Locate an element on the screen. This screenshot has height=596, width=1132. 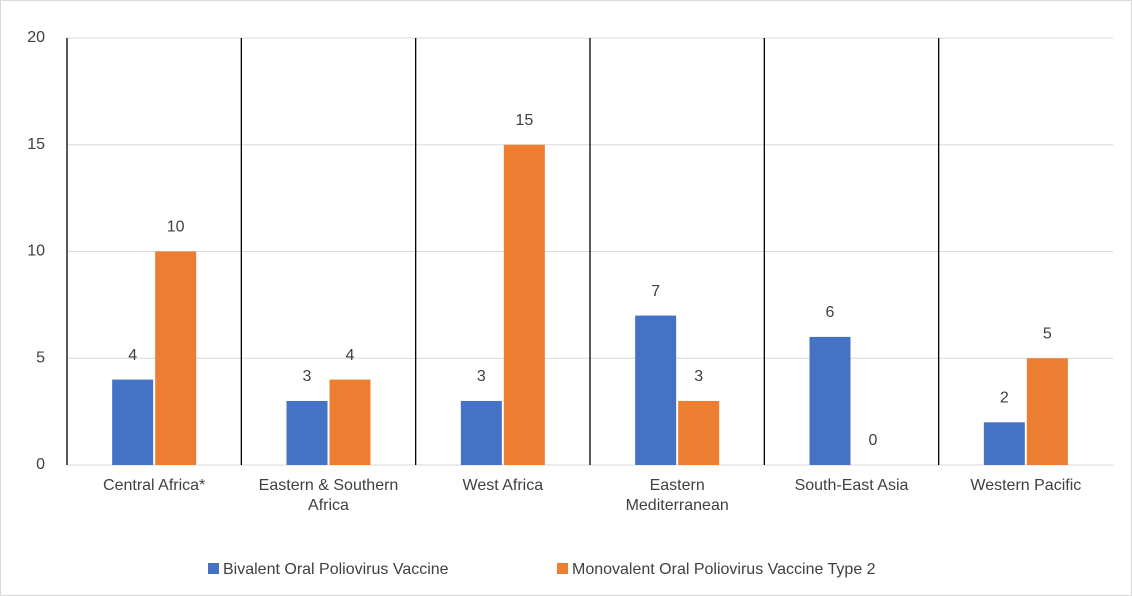
x-tick-label: Western Pacific is located at coordinates (1026, 485).